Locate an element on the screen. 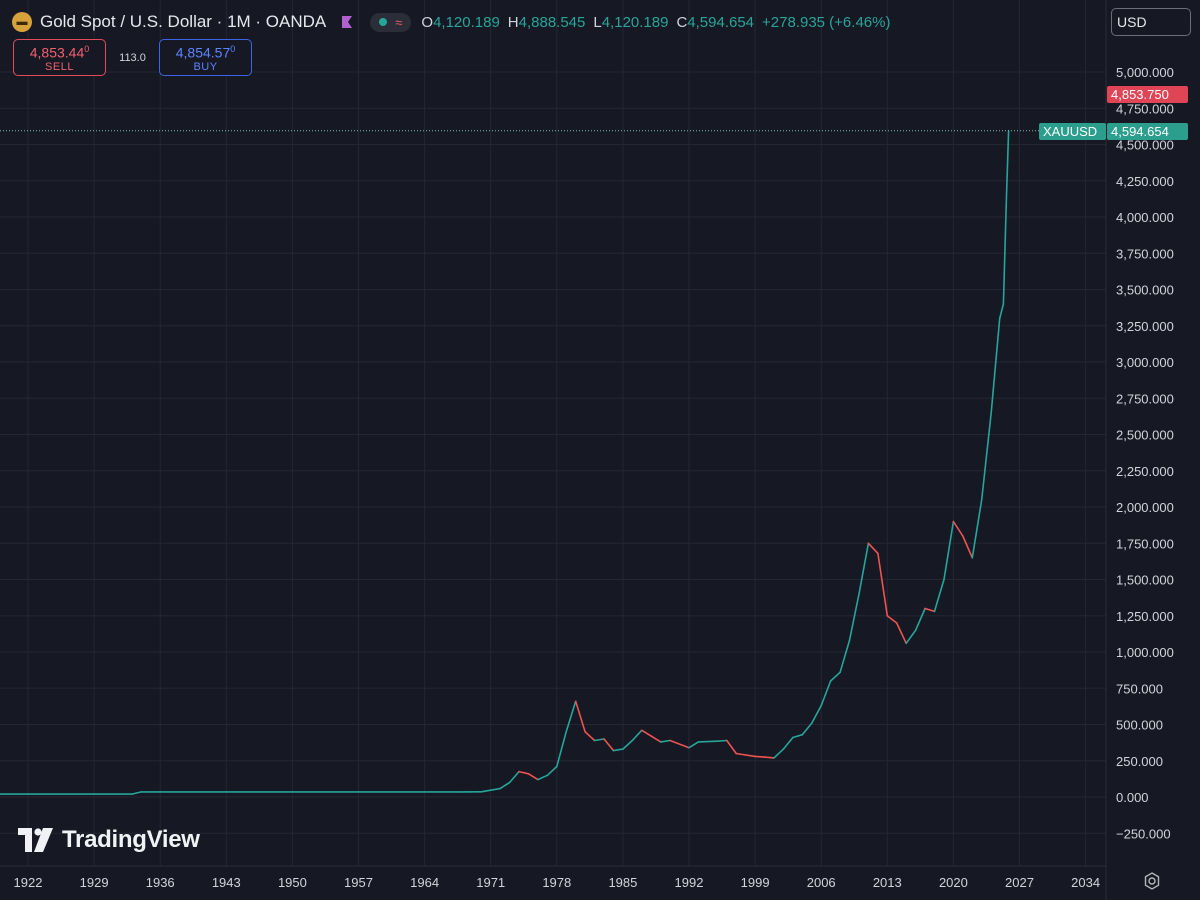 The width and height of the screenshot is (1200, 900). time-tick-label: 1985 is located at coordinates (622, 882).